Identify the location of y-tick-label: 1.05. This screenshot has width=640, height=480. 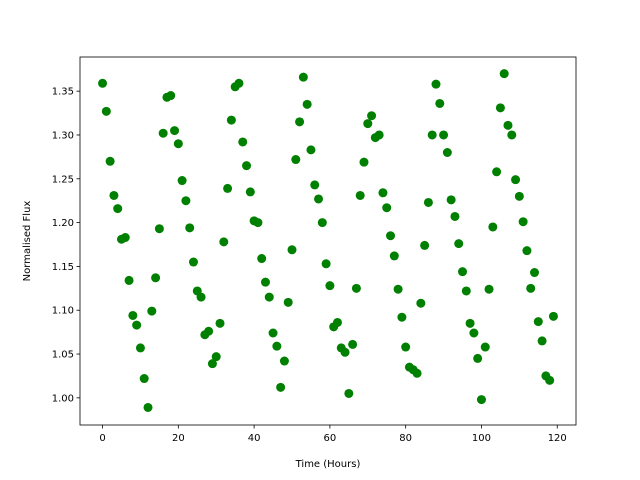
(63, 355).